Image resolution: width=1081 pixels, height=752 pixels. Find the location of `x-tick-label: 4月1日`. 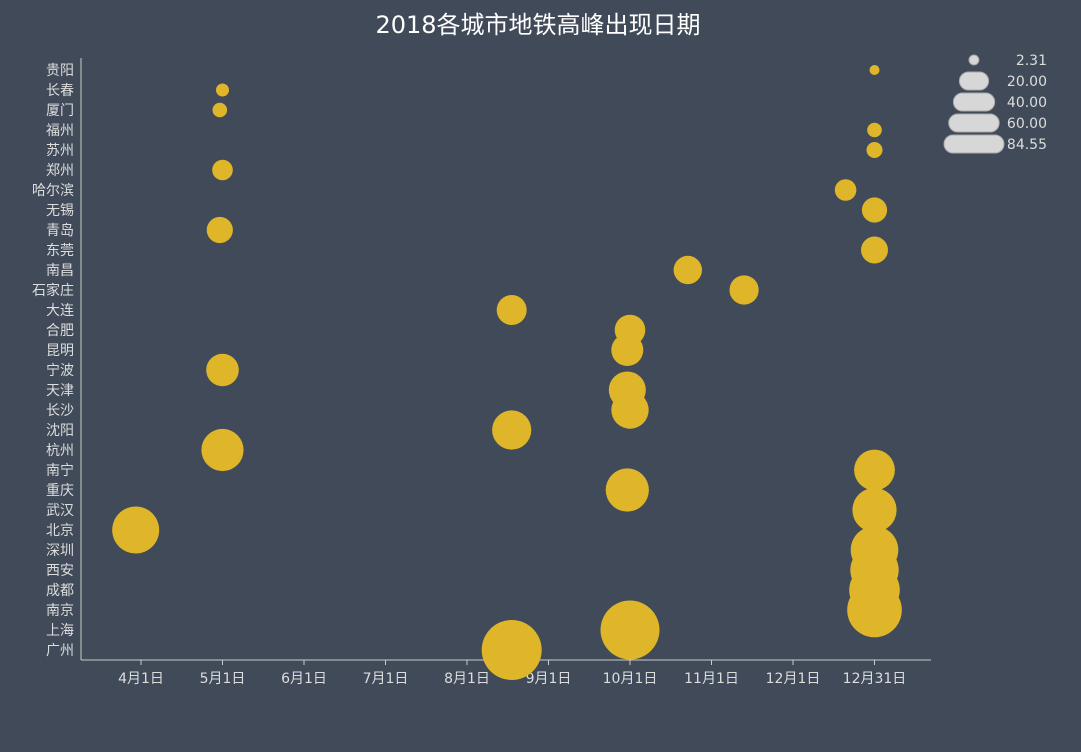

x-tick-label: 4月1日 is located at coordinates (141, 679).